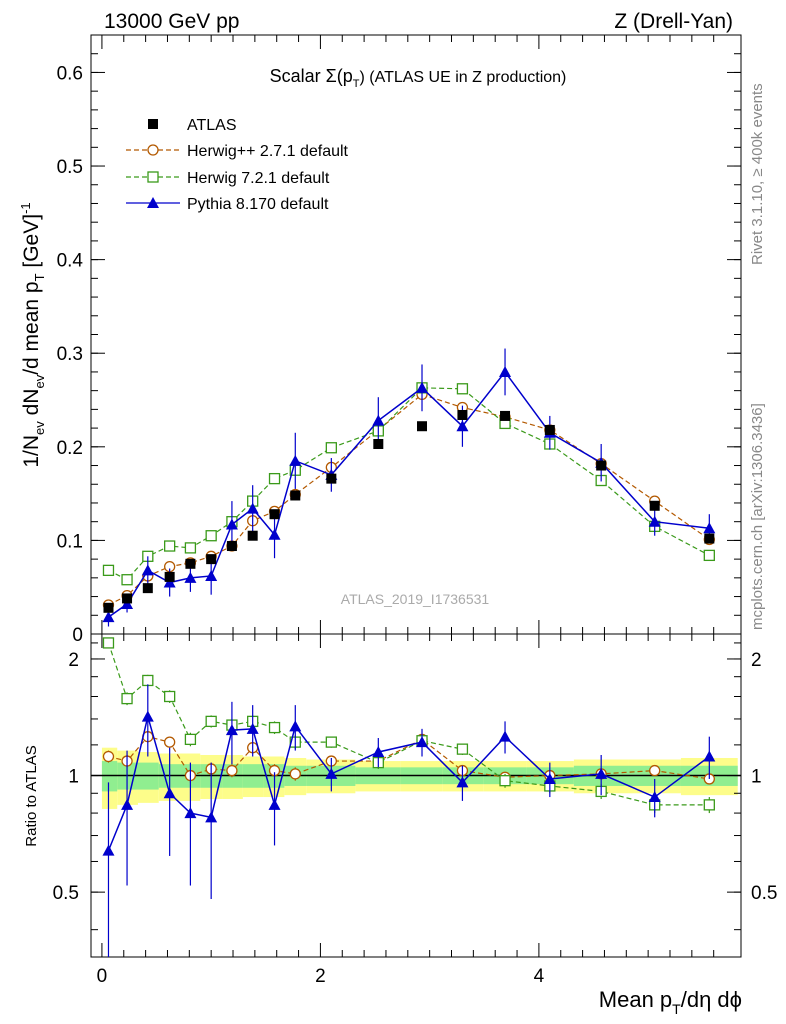 This screenshot has width=786, height=1024. Describe the element at coordinates (70, 541) in the screenshot. I see `y-tick-label: 0.1` at that location.